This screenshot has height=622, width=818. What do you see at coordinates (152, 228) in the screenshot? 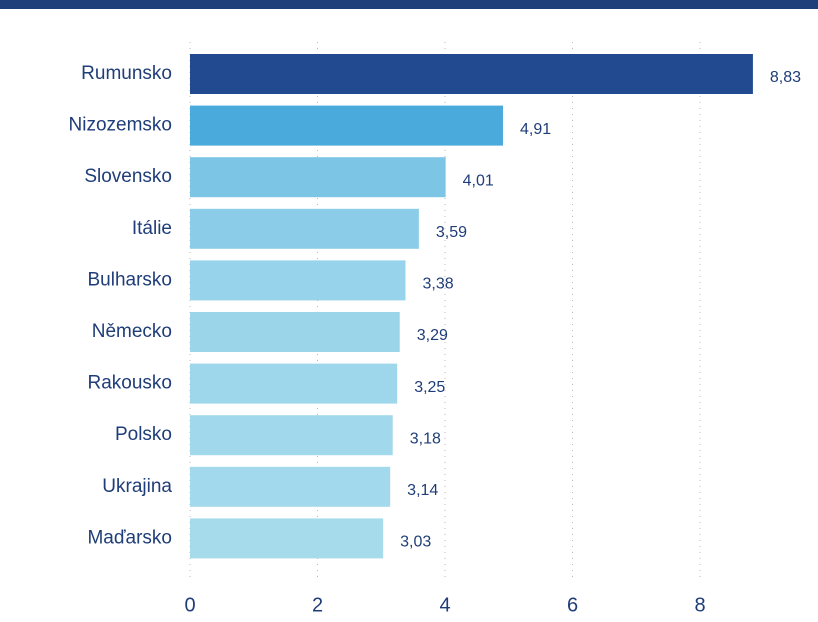
I see `category-label: Itálie` at bounding box center [152, 228].